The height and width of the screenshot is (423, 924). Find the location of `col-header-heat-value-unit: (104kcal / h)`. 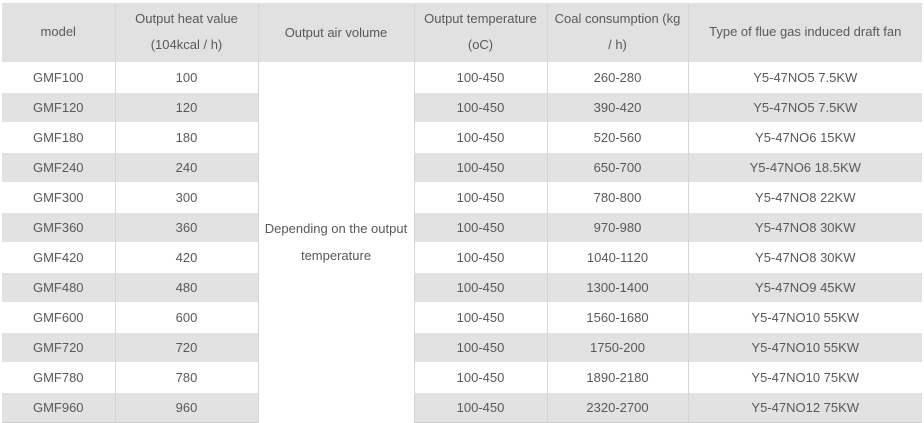

col-header-heat-value-unit: (104kcal / h) is located at coordinates (186, 45).